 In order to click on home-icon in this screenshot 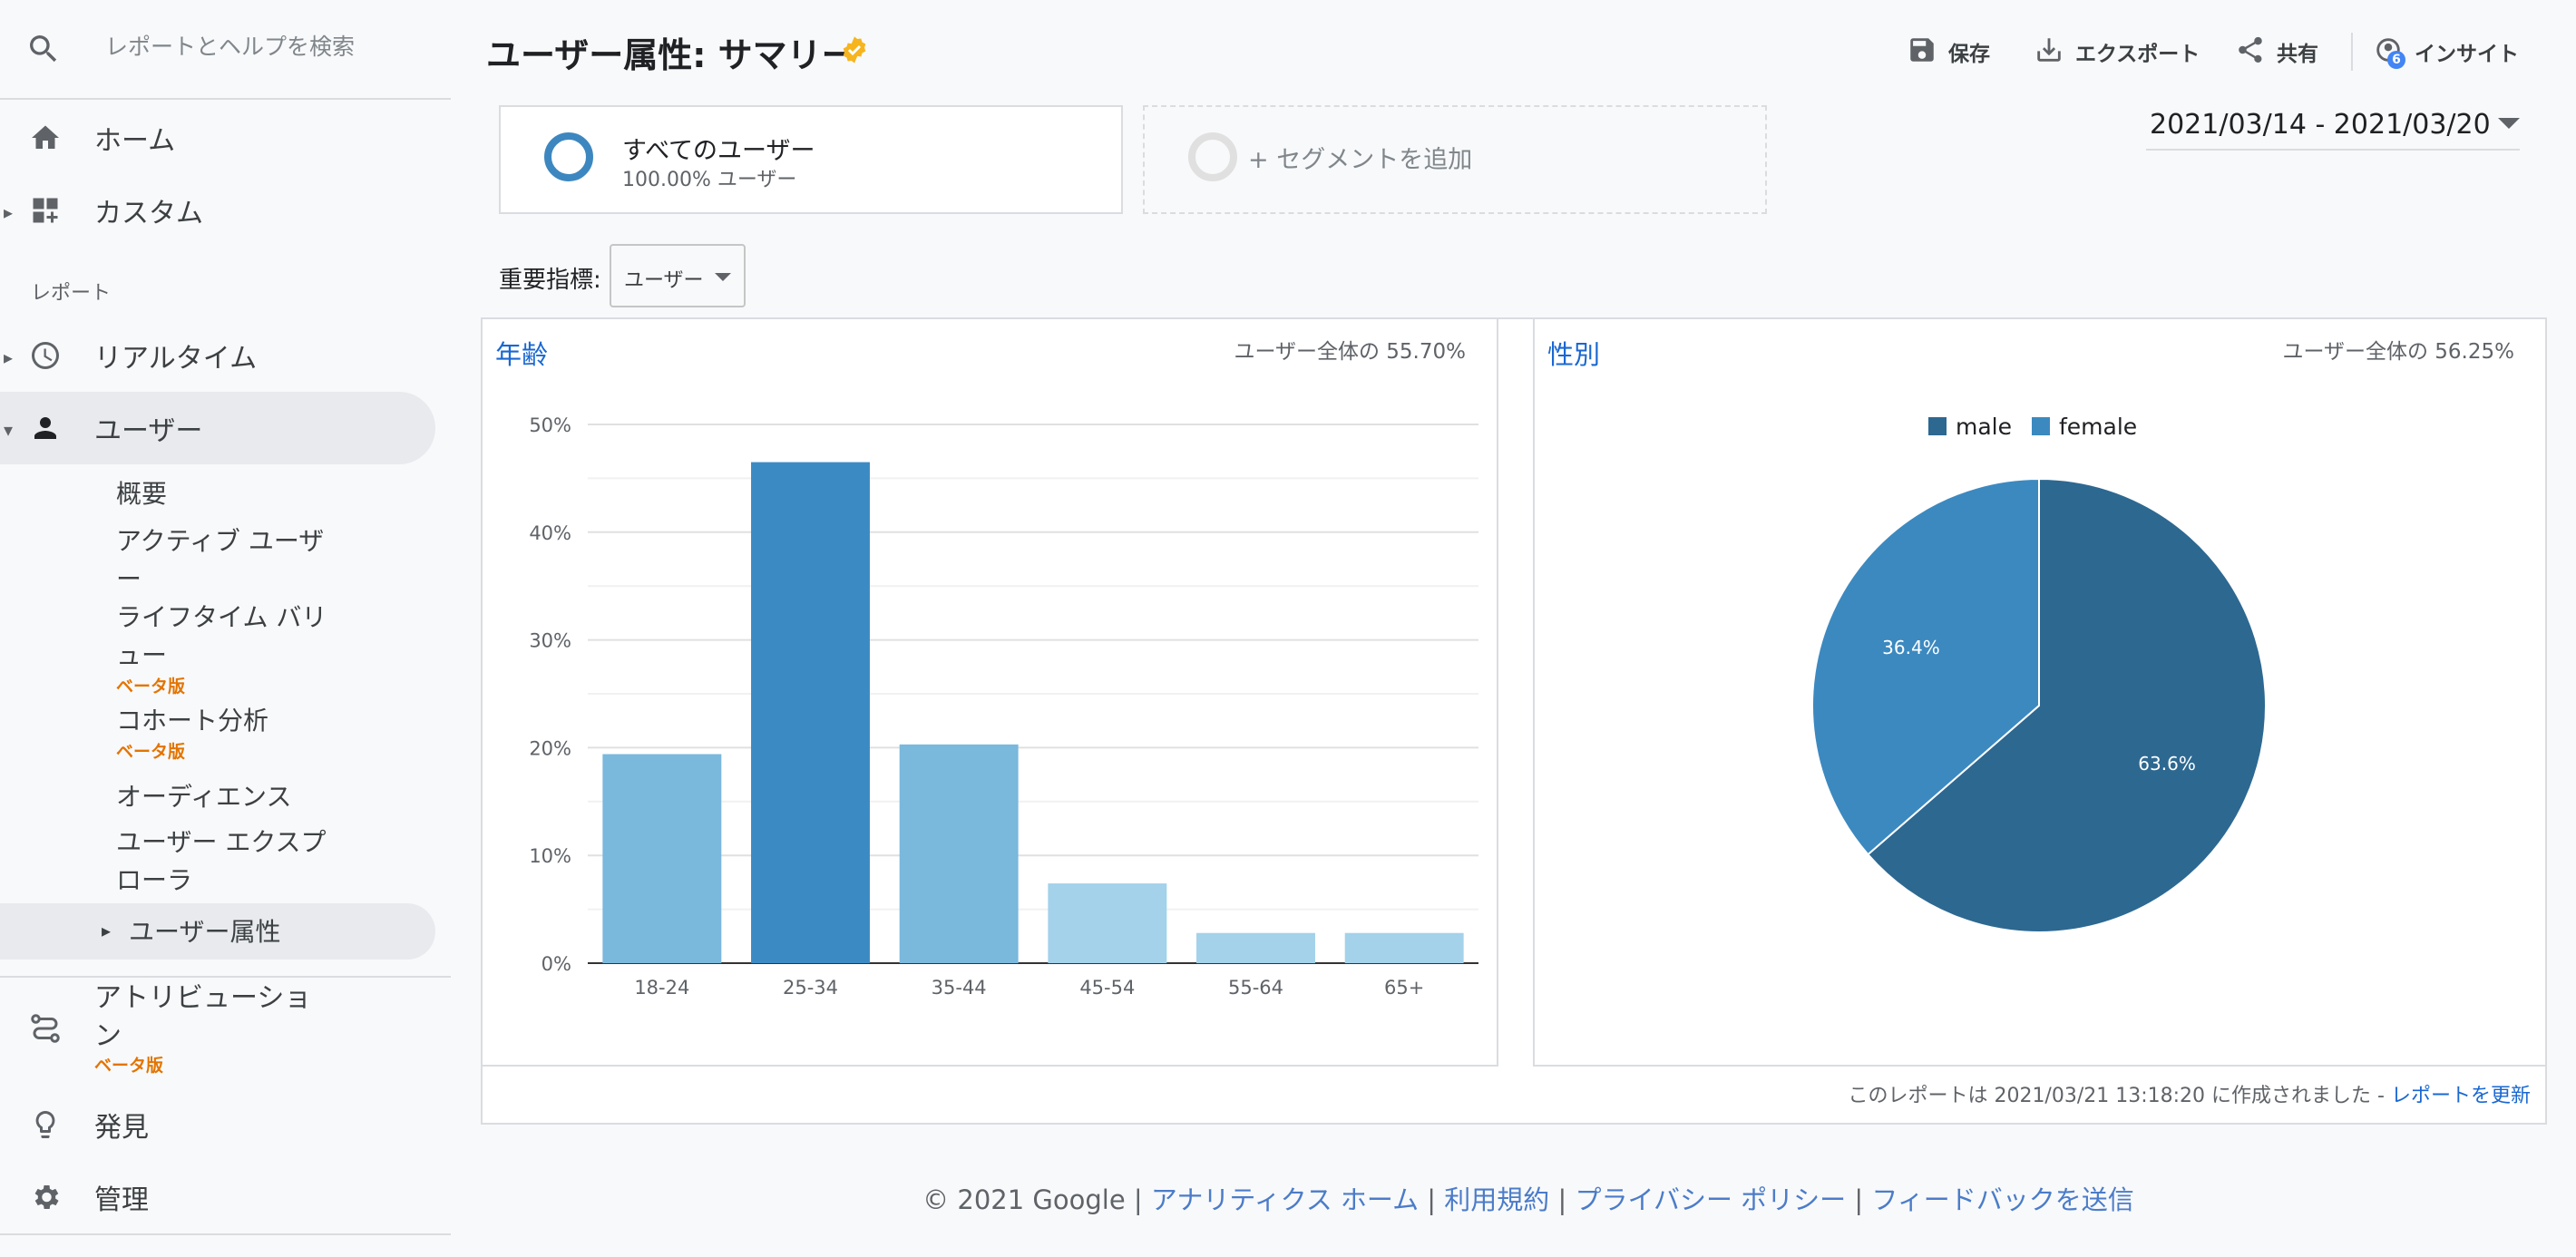, I will do `click(45, 137)`.